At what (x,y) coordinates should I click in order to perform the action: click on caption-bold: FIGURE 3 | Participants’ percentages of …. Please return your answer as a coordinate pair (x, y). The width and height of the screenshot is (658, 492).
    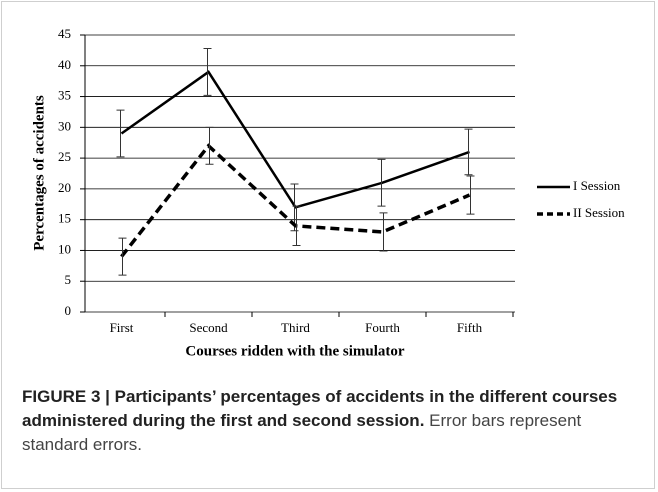
    Looking at the image, I should click on (320, 408).